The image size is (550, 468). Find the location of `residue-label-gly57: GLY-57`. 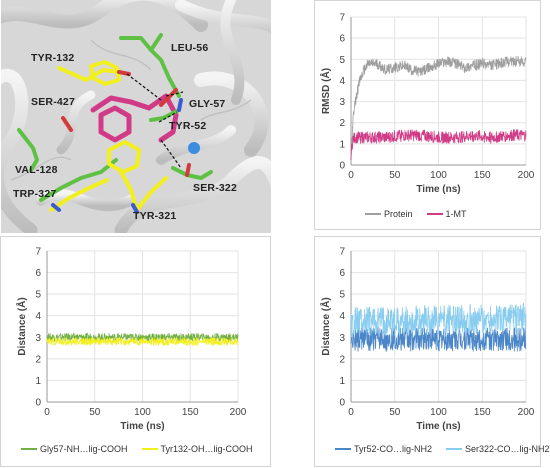

residue-label-gly57: GLY-57 is located at coordinates (207, 104).